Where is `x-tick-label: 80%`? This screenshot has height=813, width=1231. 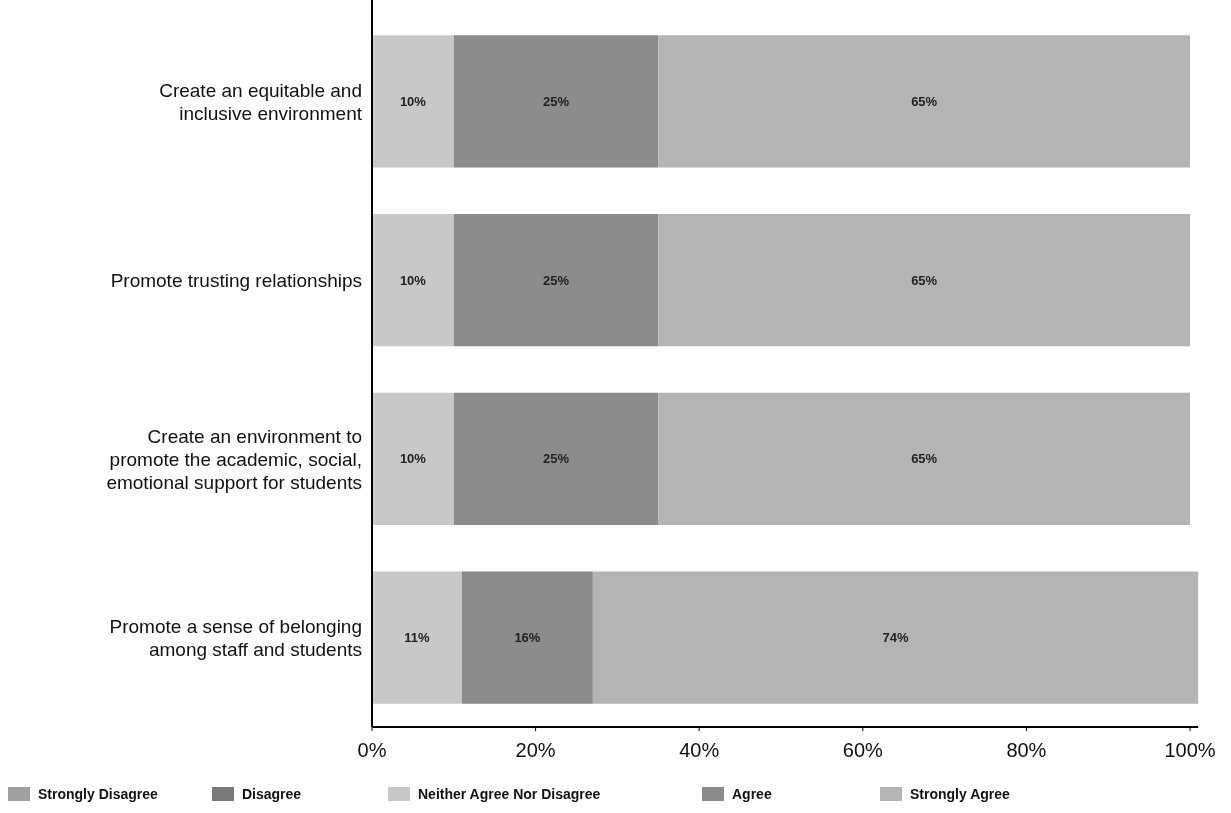
x-tick-label: 80% is located at coordinates (1026, 750).